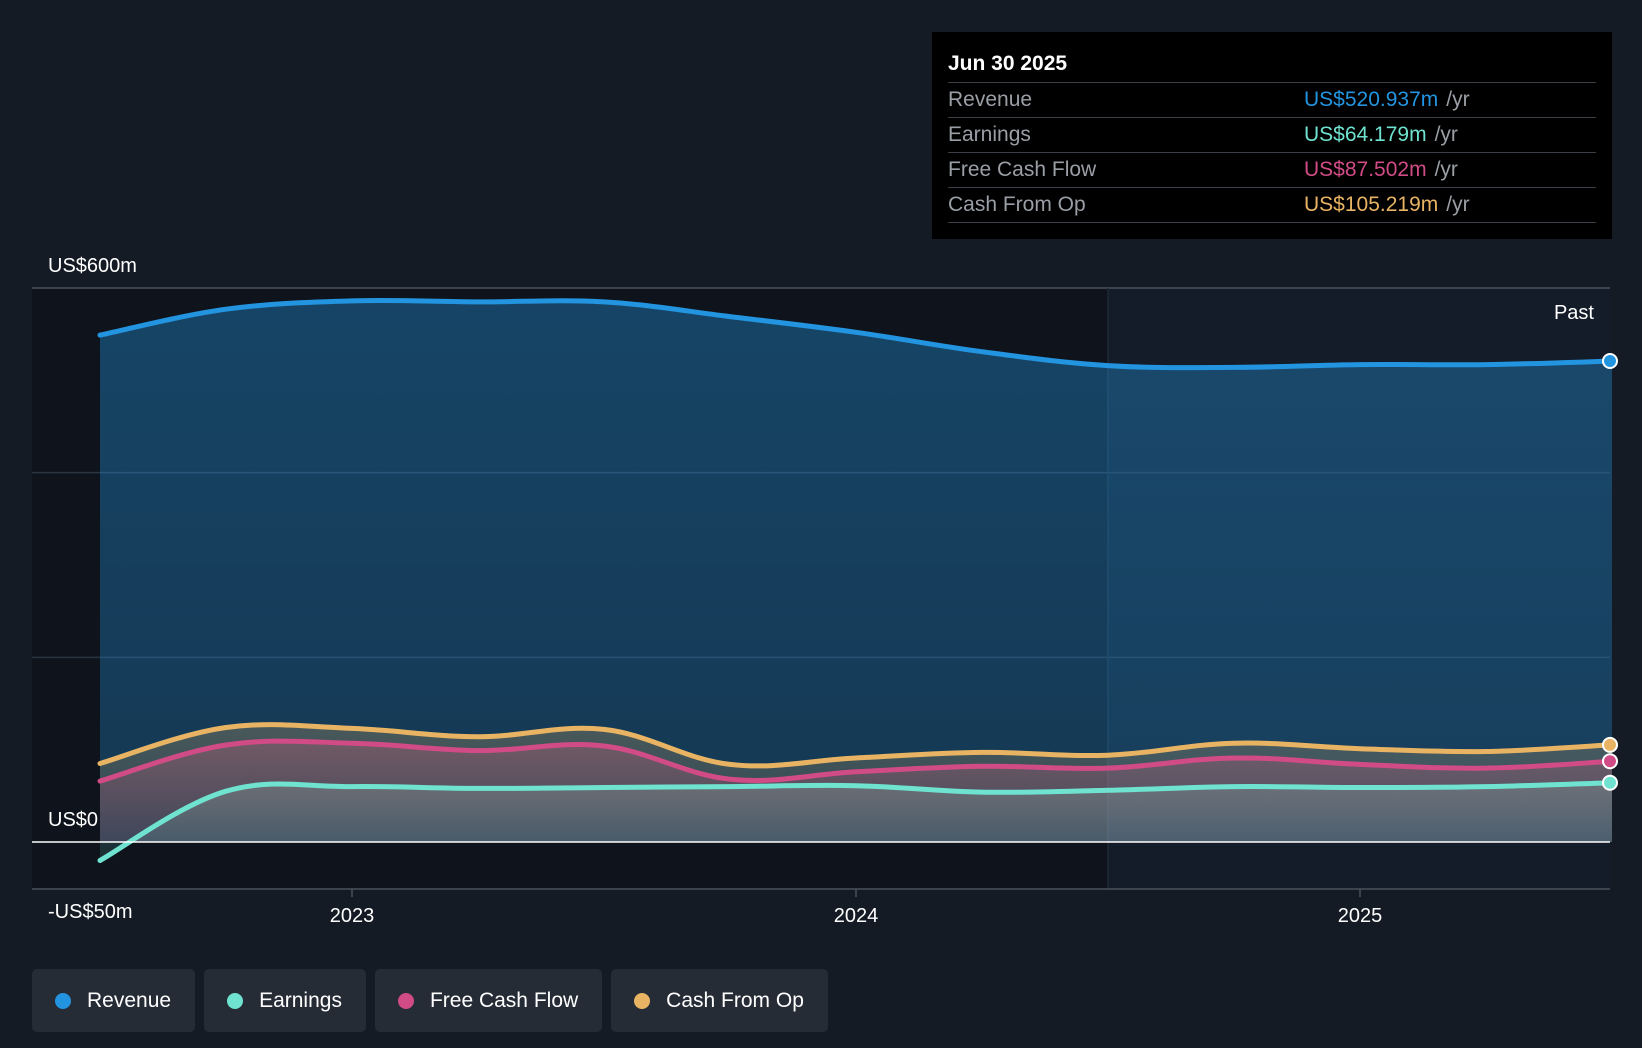 The height and width of the screenshot is (1048, 1642). I want to click on legend-item-cash-from-op: Cash From Op, so click(719, 1000).